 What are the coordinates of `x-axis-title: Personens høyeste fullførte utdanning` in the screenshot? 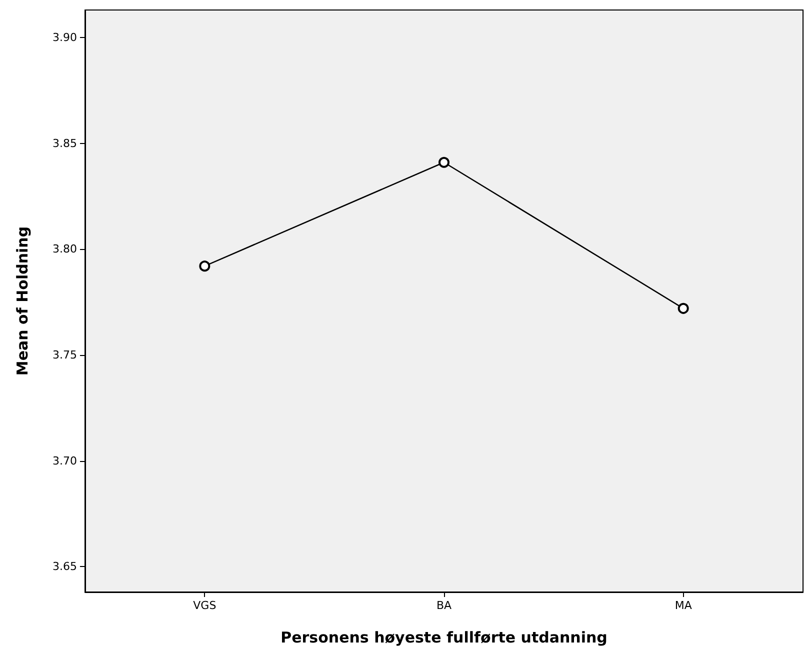 It's located at (444, 637).